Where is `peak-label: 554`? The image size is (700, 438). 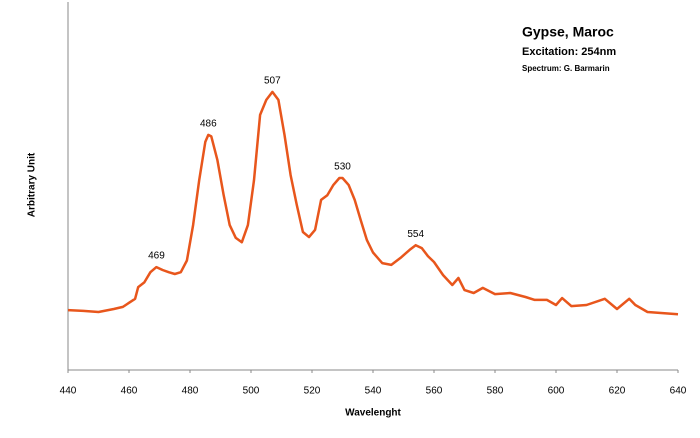
peak-label: 554 is located at coordinates (415, 234).